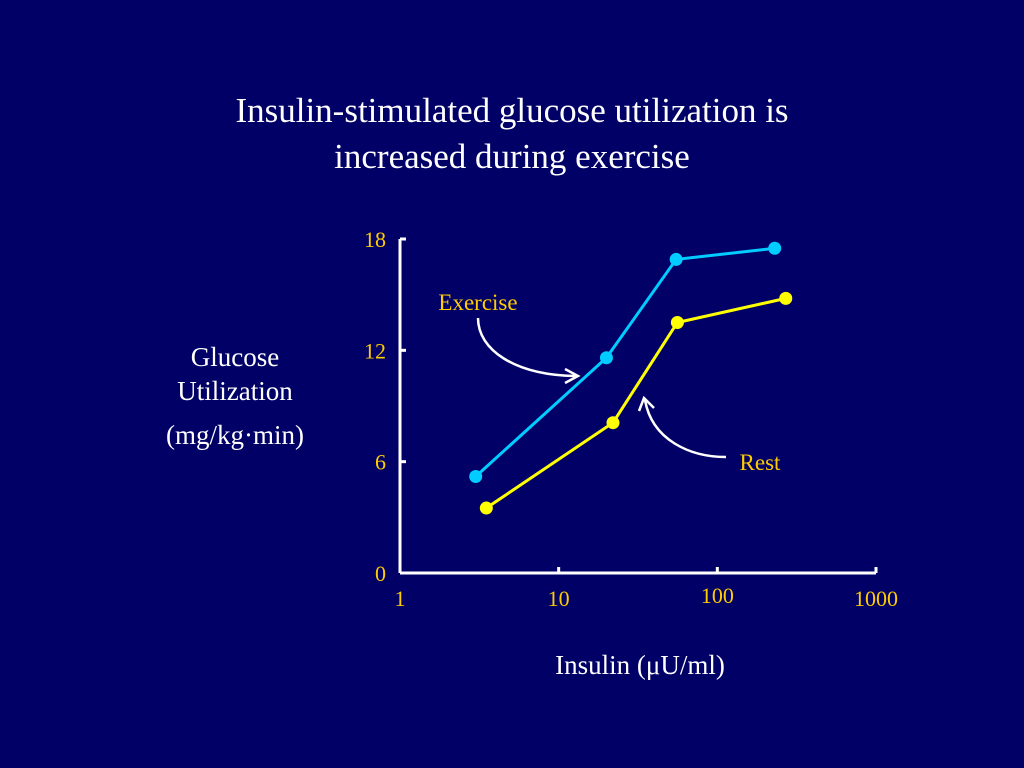  Describe the element at coordinates (235, 435) in the screenshot. I see `y-axis-unit: (mg/kg·min)` at that location.